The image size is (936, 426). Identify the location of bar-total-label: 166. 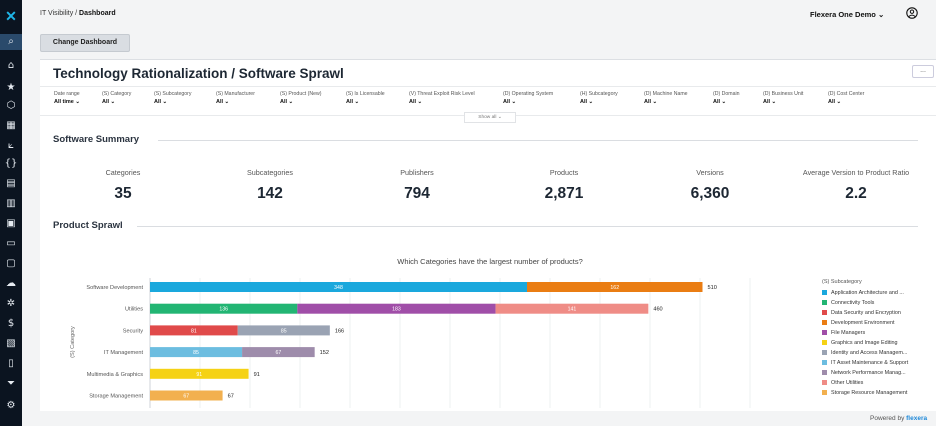
(339, 331).